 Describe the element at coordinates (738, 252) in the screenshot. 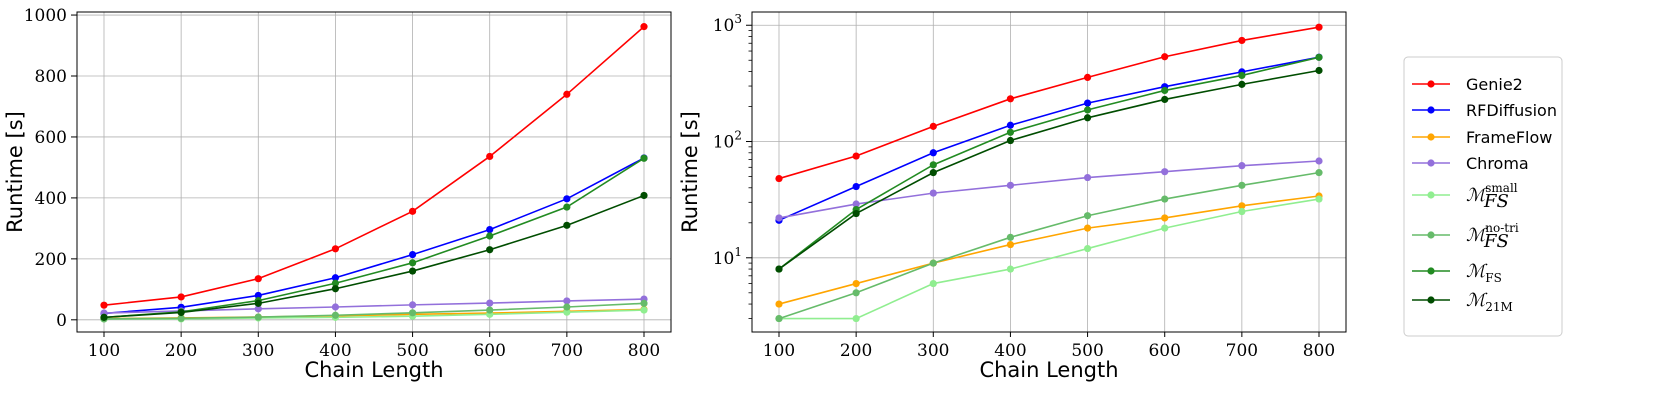

I see `y-tick-exponent: 1` at that location.